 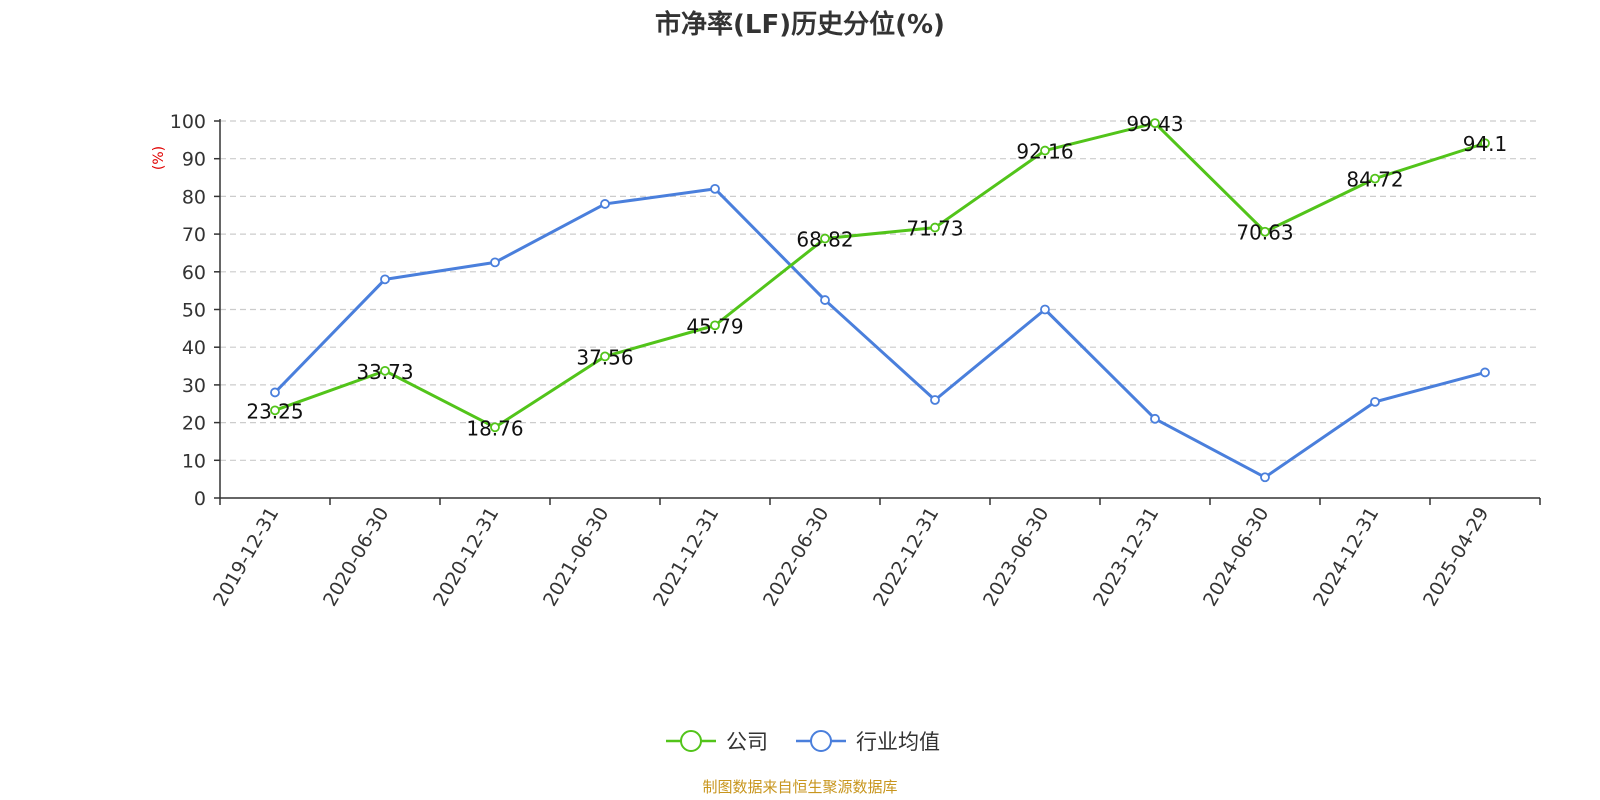 I want to click on data-label: 45.79, so click(x=714, y=326).